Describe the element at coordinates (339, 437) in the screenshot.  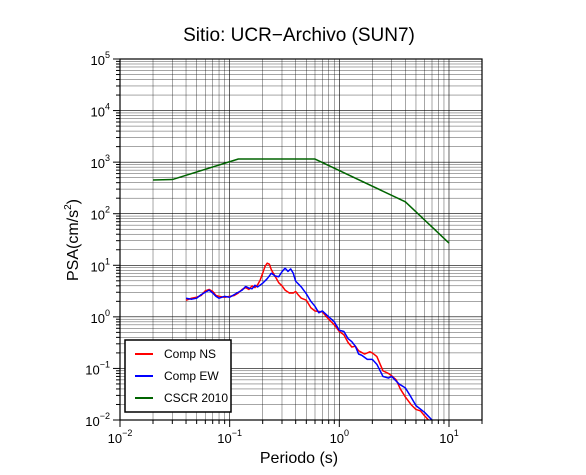
I see `x-tick-label: 10⁰` at that location.